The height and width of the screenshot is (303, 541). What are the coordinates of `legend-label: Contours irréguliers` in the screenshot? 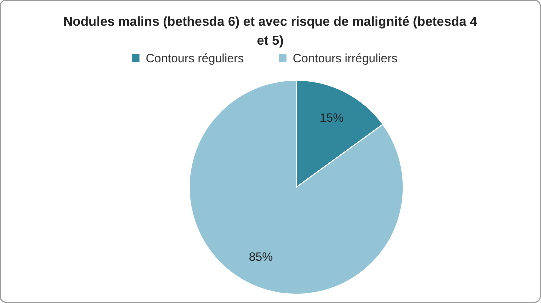 It's located at (345, 58).